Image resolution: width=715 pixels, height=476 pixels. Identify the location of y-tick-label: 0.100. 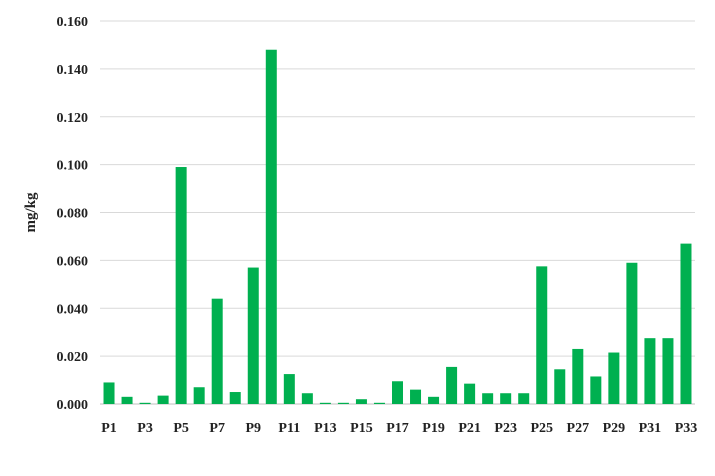
(73, 166).